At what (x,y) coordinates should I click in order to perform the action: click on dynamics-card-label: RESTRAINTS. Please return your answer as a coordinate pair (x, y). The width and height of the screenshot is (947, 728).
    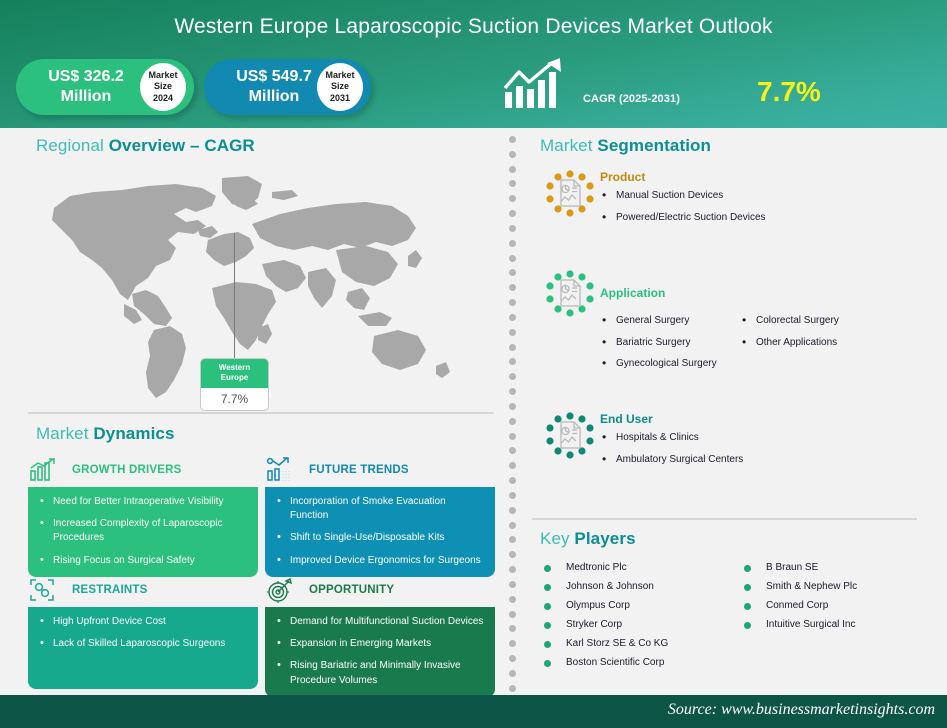
    Looking at the image, I should click on (110, 590).